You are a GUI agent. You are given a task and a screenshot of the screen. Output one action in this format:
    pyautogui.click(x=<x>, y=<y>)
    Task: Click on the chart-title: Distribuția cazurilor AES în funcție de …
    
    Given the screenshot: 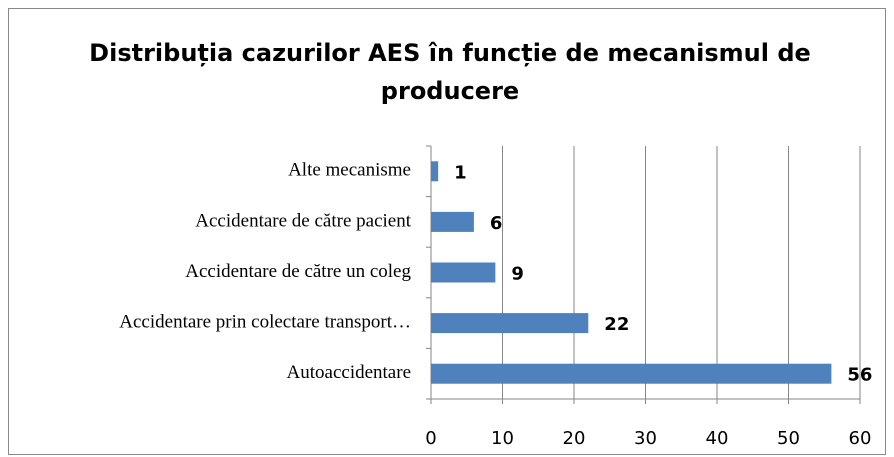 What is the action you would take?
    pyautogui.click(x=450, y=72)
    